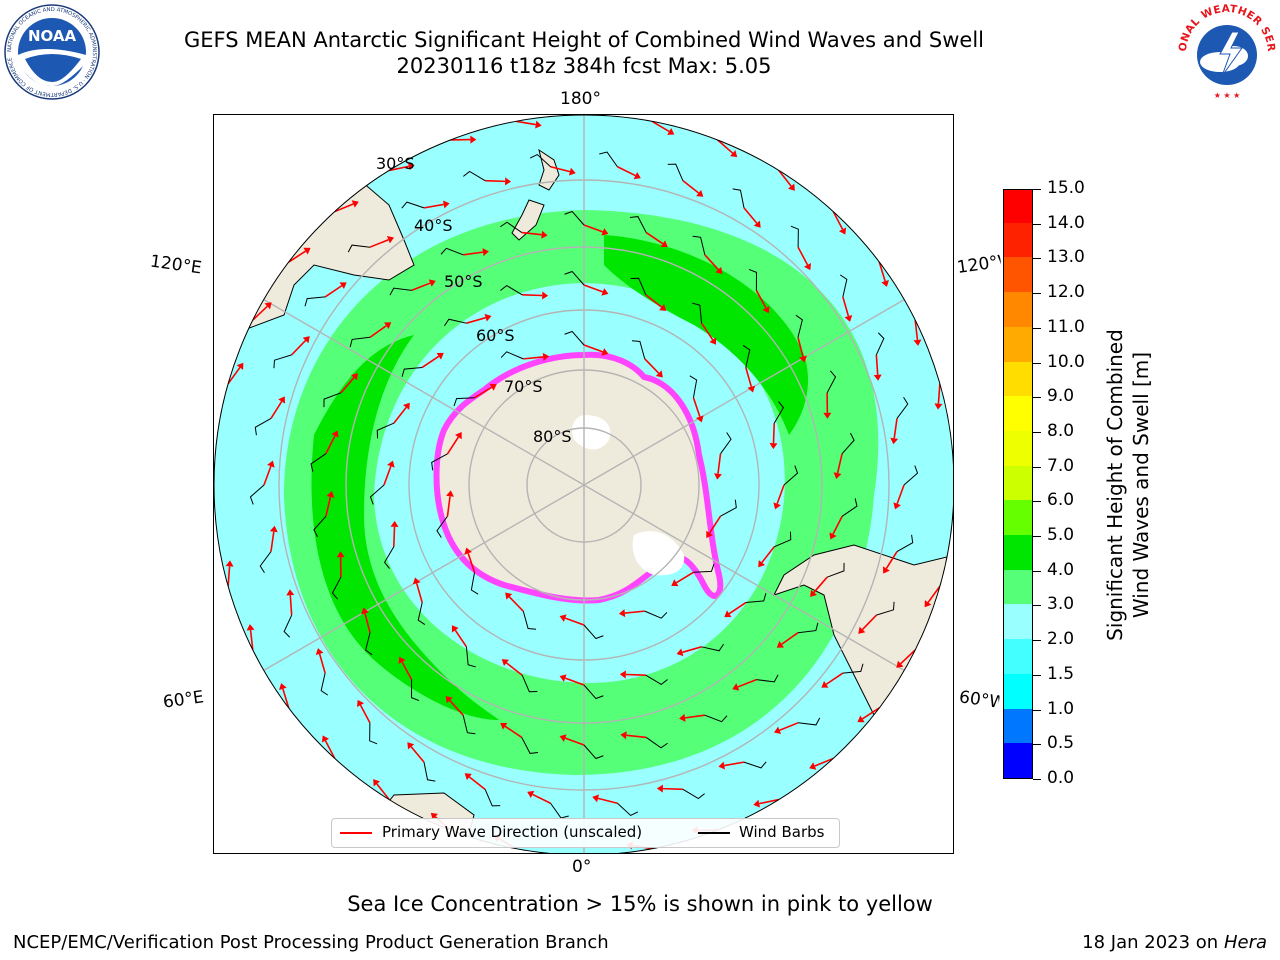 This screenshot has height=960, width=1280. I want to click on legend-wave-direction-swatch, so click(356, 833).